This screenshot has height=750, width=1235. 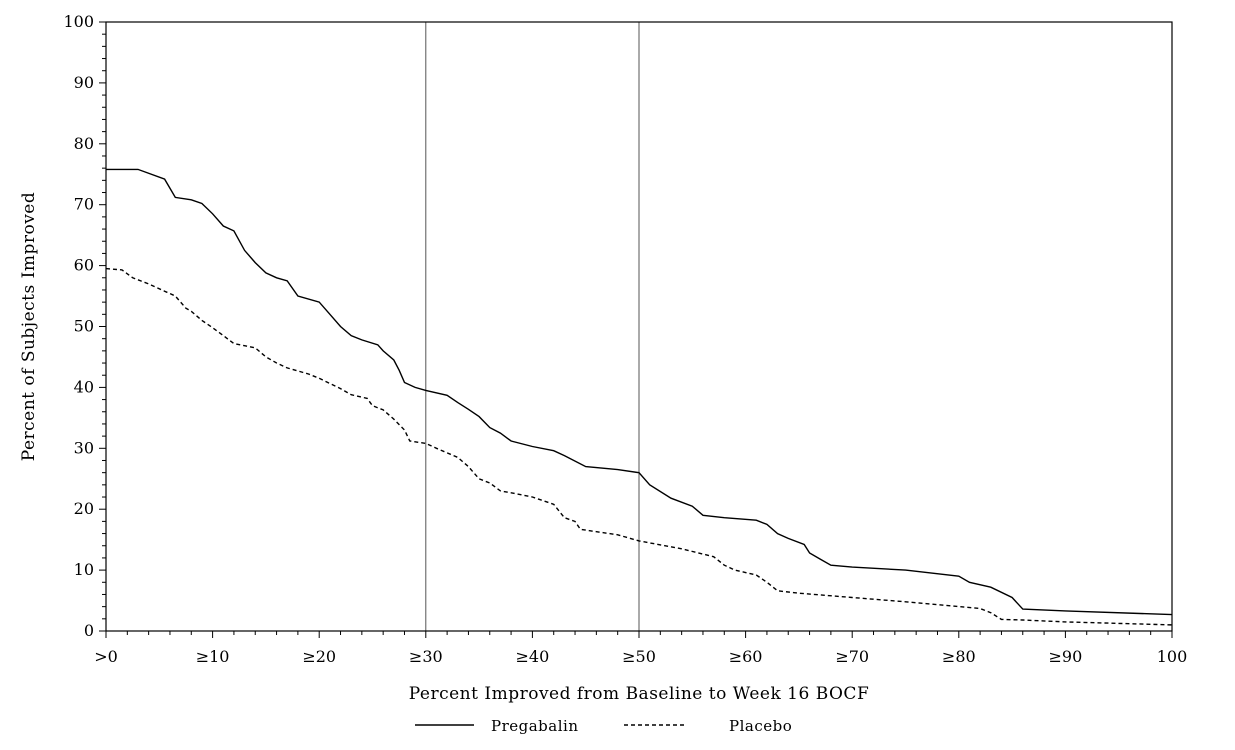 What do you see at coordinates (89, 630) in the screenshot?
I see `y-tick-label: 0` at bounding box center [89, 630].